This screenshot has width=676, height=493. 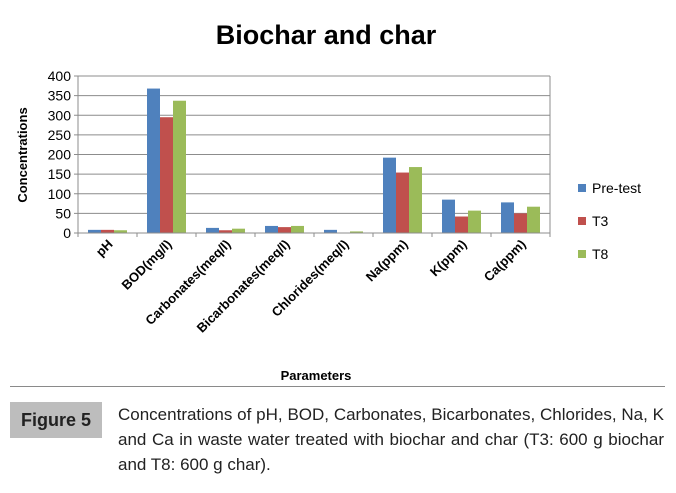 I want to click on y-tick-labels: 0 50 100 150 200 250 300 350 400, so click(x=60, y=154).